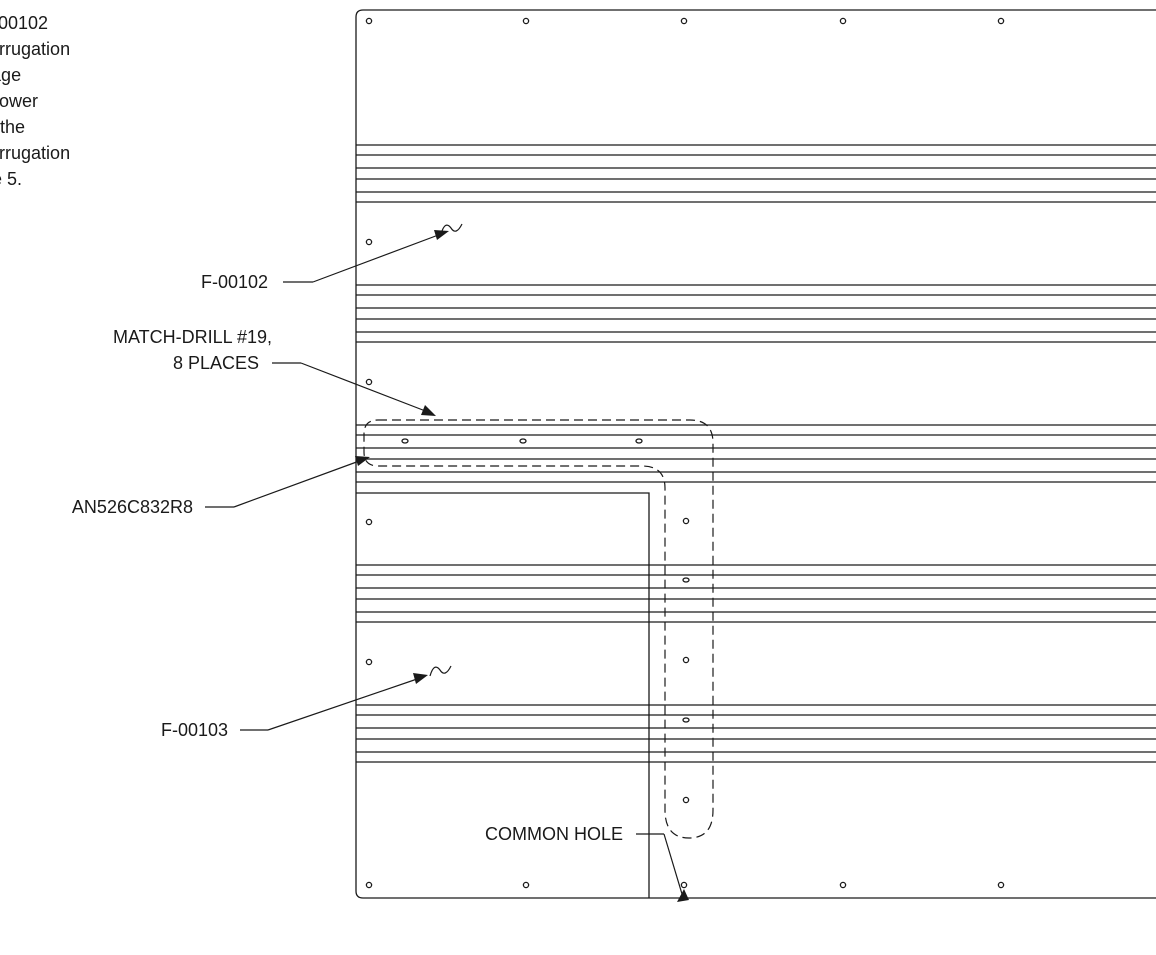 The width and height of the screenshot is (1156, 955). I want to click on leader-f00102, so click(366, 256).